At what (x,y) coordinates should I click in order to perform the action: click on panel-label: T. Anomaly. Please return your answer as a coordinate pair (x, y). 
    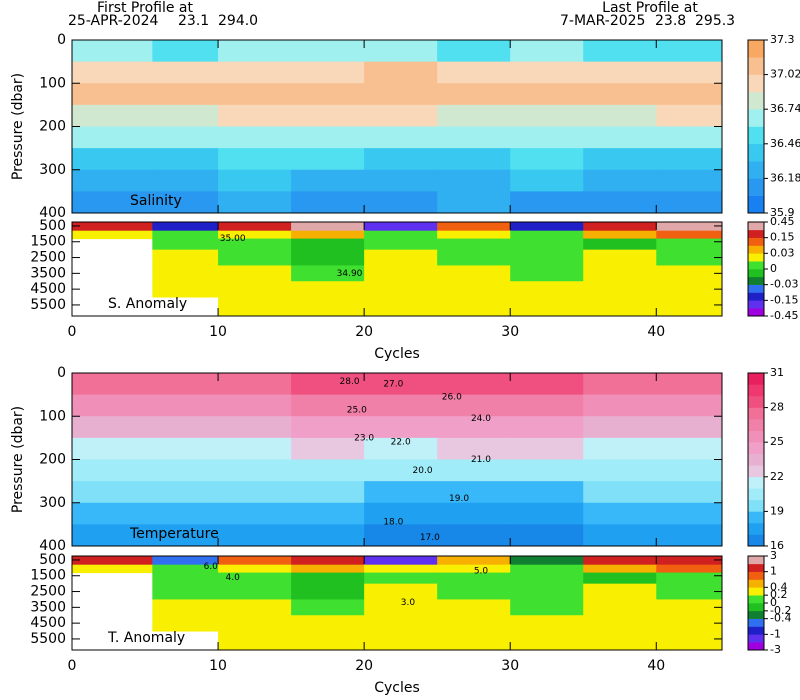
    Looking at the image, I should click on (146, 638).